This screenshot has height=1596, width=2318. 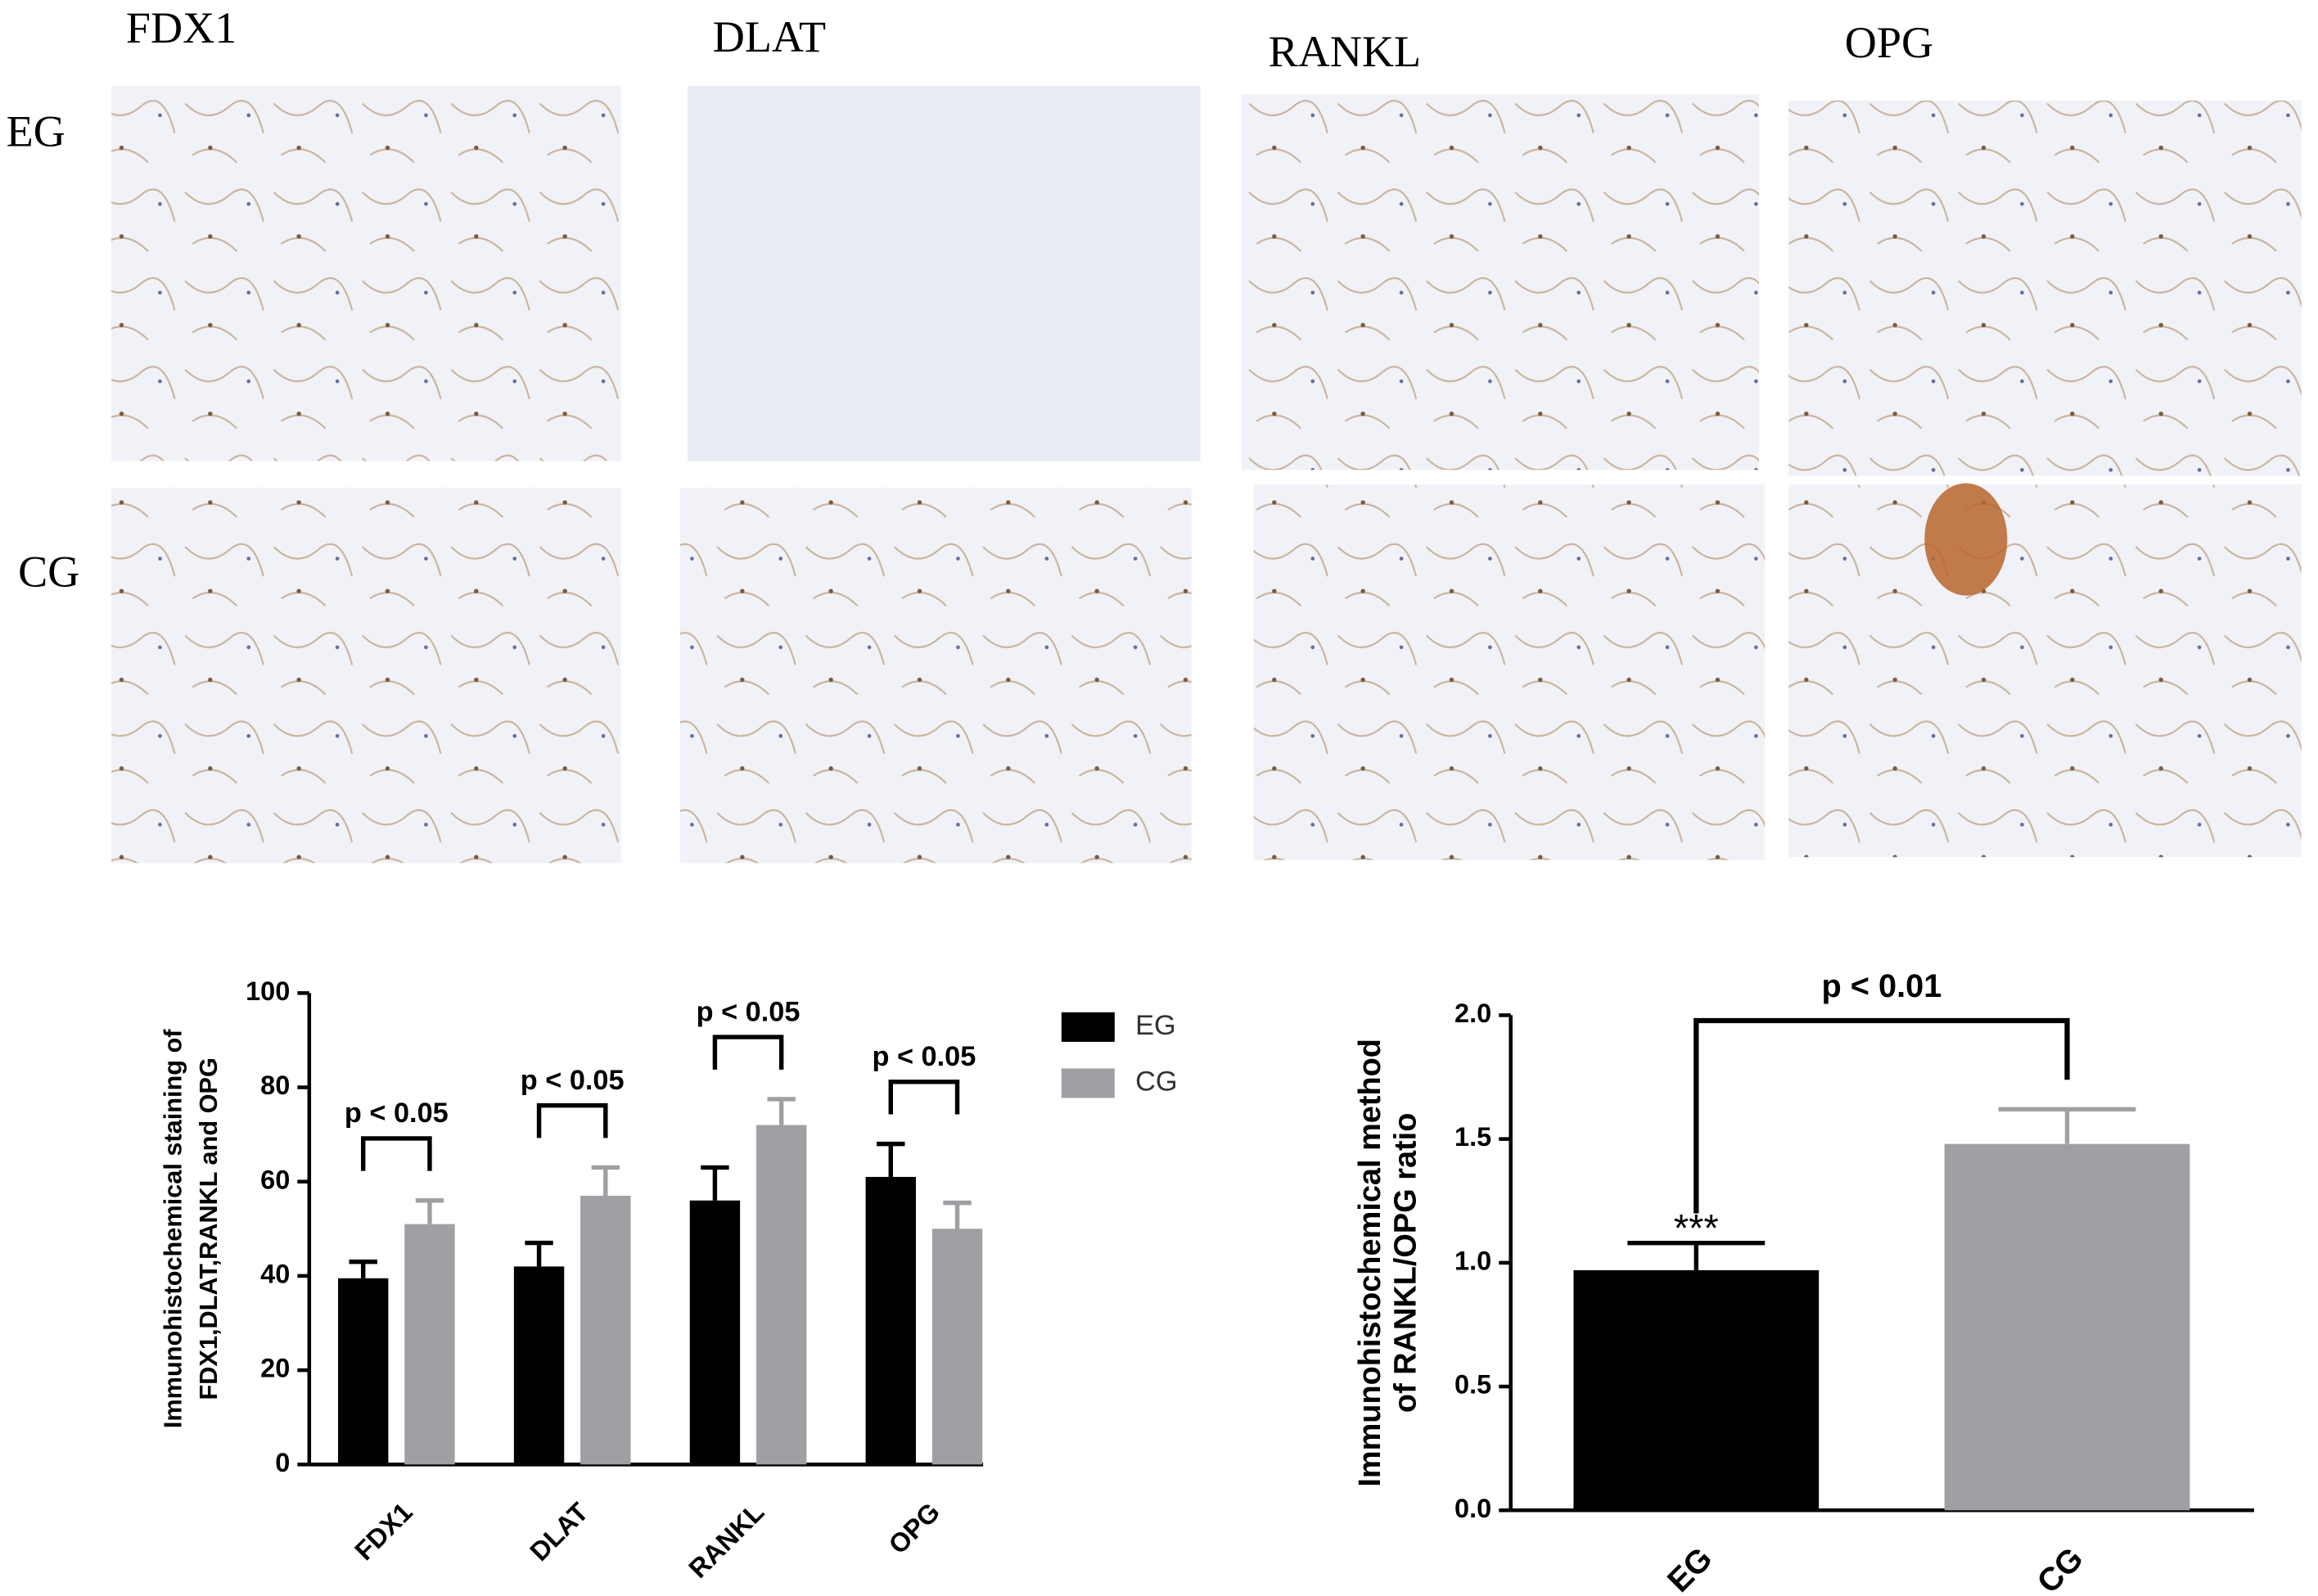 What do you see at coordinates (268, 991) in the screenshot?
I see `y-tick-label: 100` at bounding box center [268, 991].